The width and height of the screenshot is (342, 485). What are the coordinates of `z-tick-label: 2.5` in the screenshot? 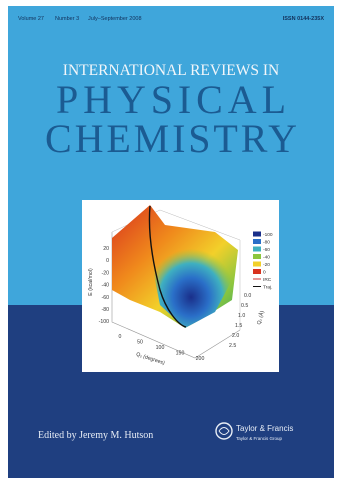 It's located at (232, 346).